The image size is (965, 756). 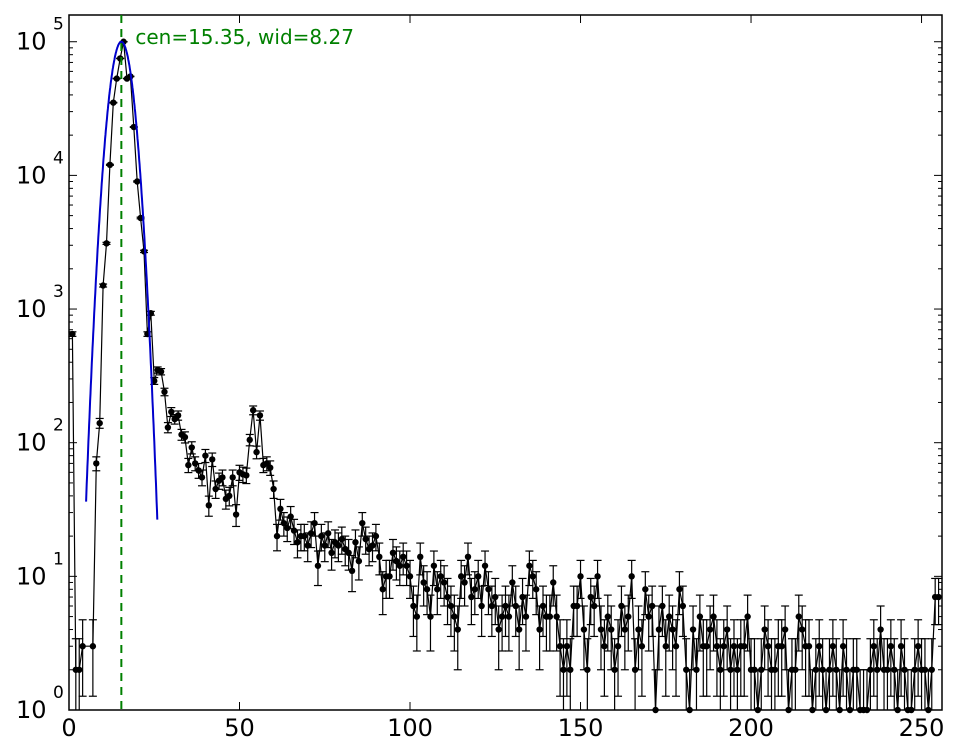 What do you see at coordinates (581, 728) in the screenshot?
I see `x-tick-label: 150` at bounding box center [581, 728].